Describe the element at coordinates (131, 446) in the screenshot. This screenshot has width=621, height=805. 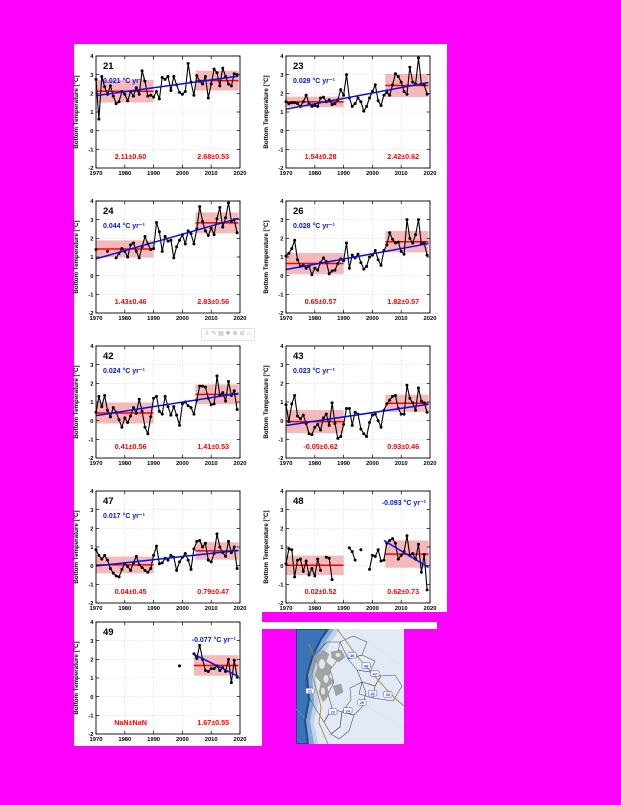
I see `early-period-stat: 0.41±0.56` at that location.